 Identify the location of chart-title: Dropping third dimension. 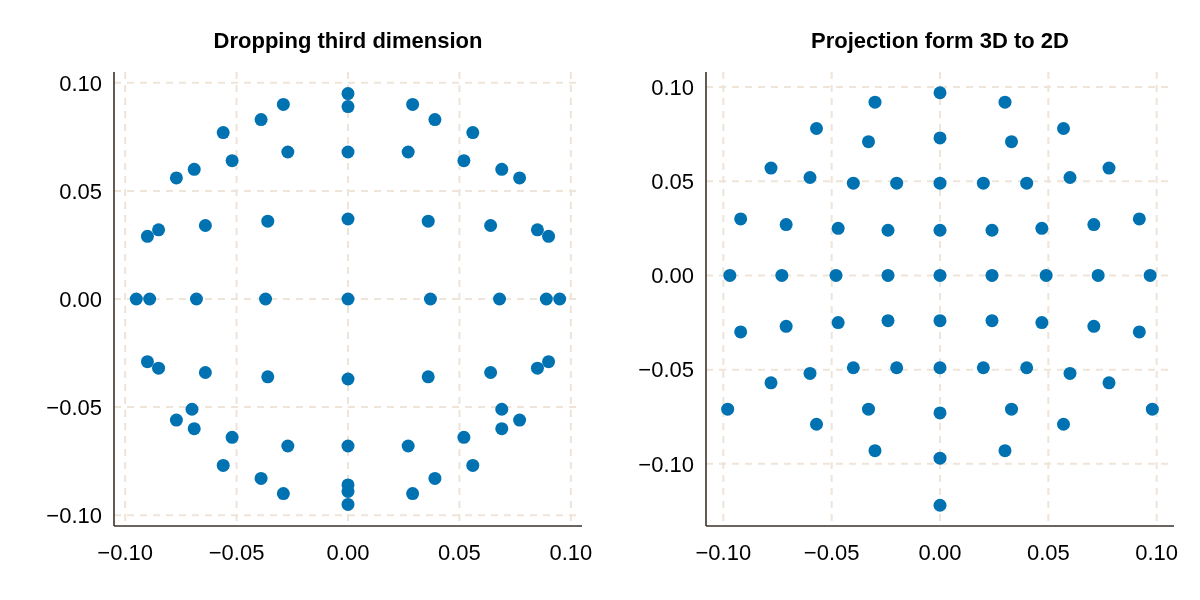
(348, 40).